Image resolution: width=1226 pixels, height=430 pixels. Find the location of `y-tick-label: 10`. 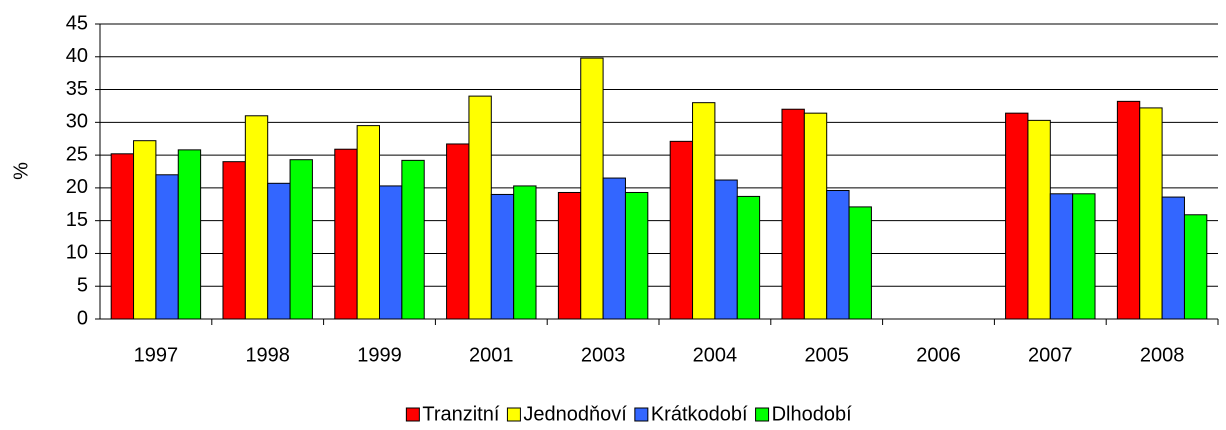

y-tick-label: 10 is located at coordinates (77, 253).